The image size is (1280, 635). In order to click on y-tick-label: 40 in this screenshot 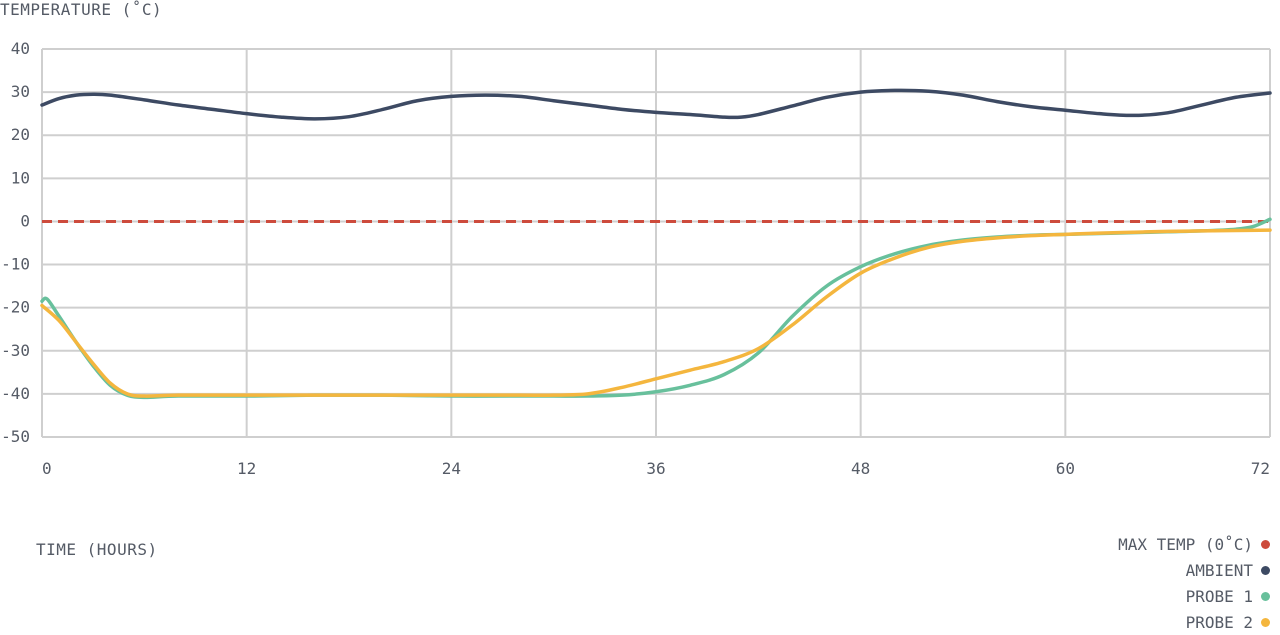, I will do `click(20, 48)`.